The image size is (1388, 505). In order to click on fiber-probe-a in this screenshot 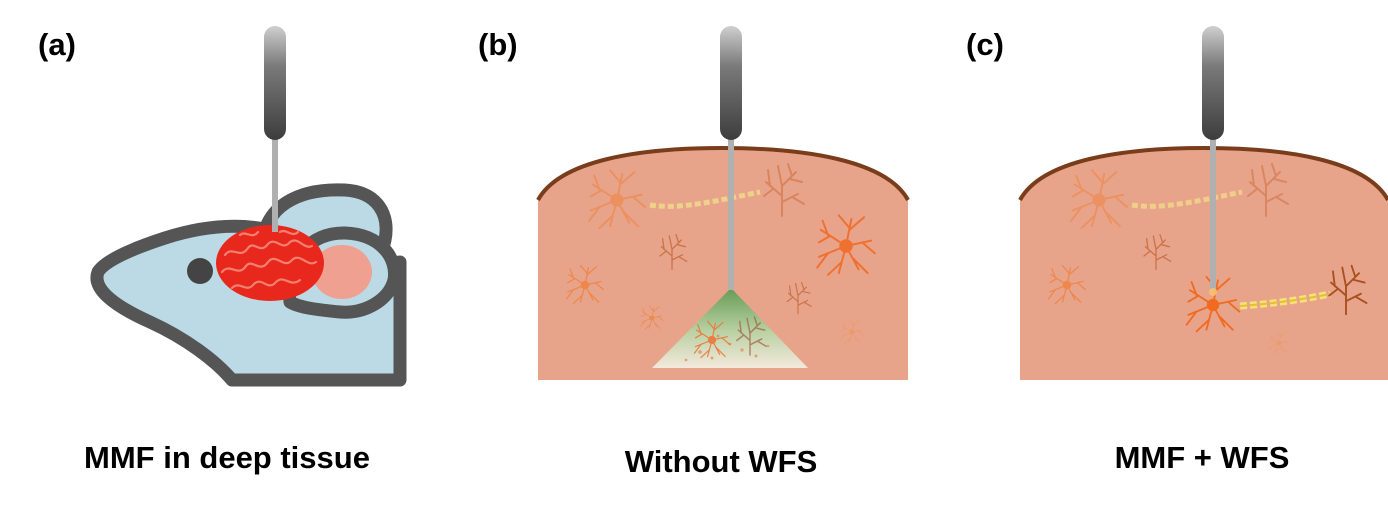, I will do `click(275, 129)`.